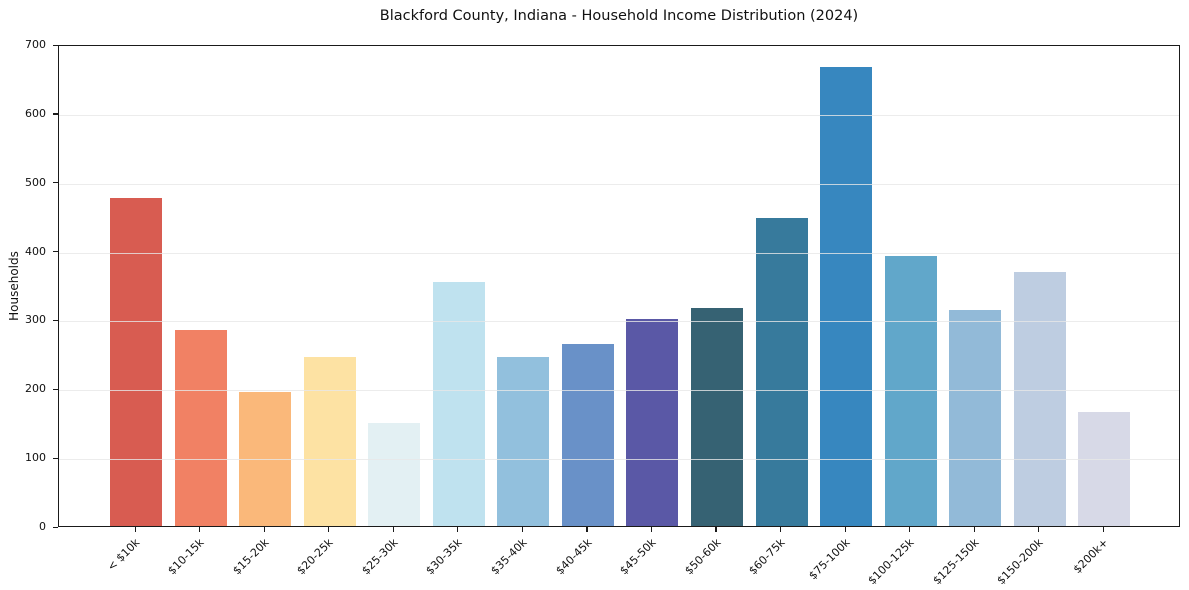 Image resolution: width=1189 pixels, height=590 pixels. What do you see at coordinates (14, 286) in the screenshot?
I see `y-axis-title-text: Households` at bounding box center [14, 286].